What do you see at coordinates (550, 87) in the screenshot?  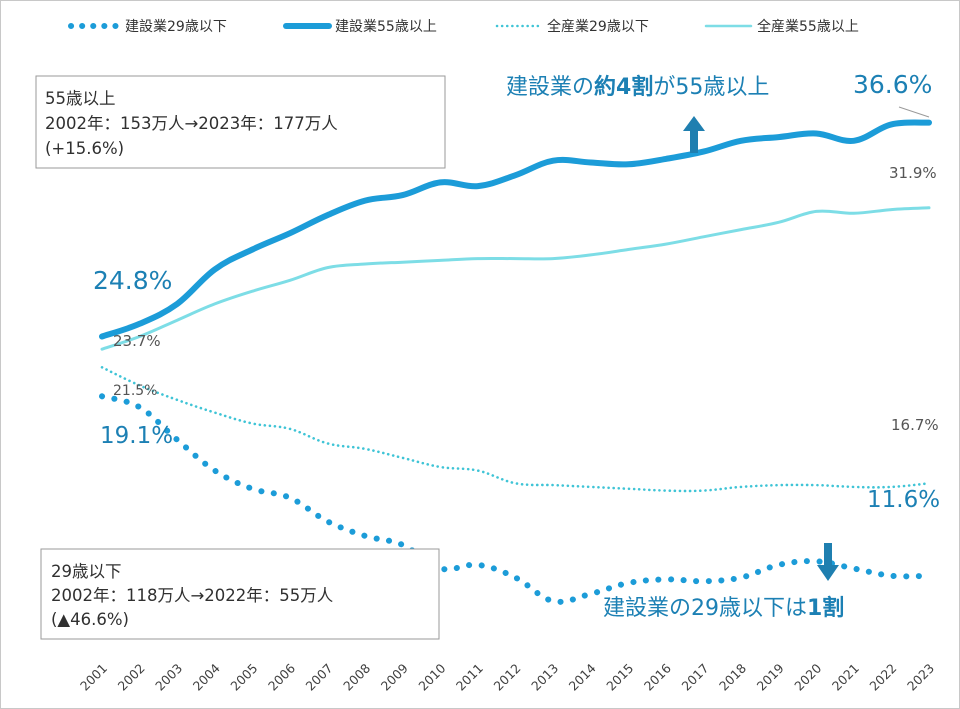 I see `annotation-upper-a: 建設業の` at bounding box center [550, 87].